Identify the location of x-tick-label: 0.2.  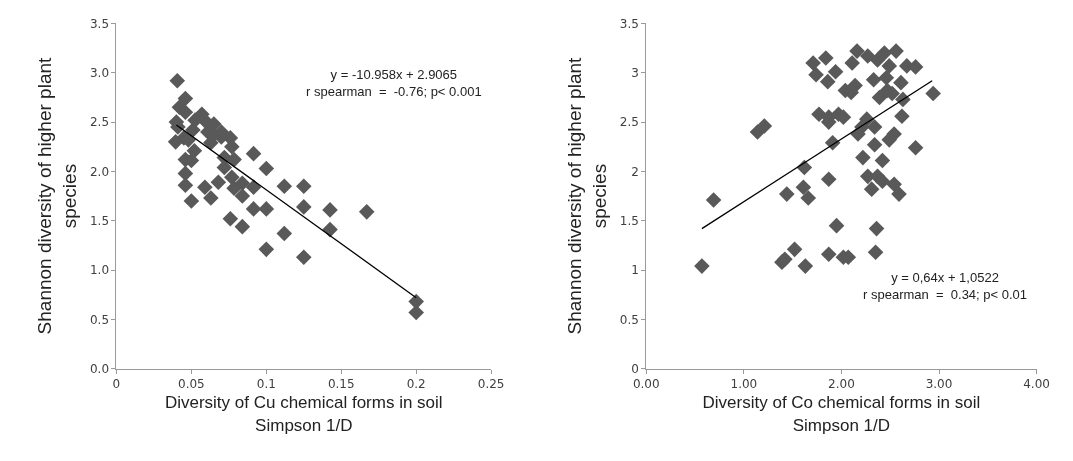
(416, 384).